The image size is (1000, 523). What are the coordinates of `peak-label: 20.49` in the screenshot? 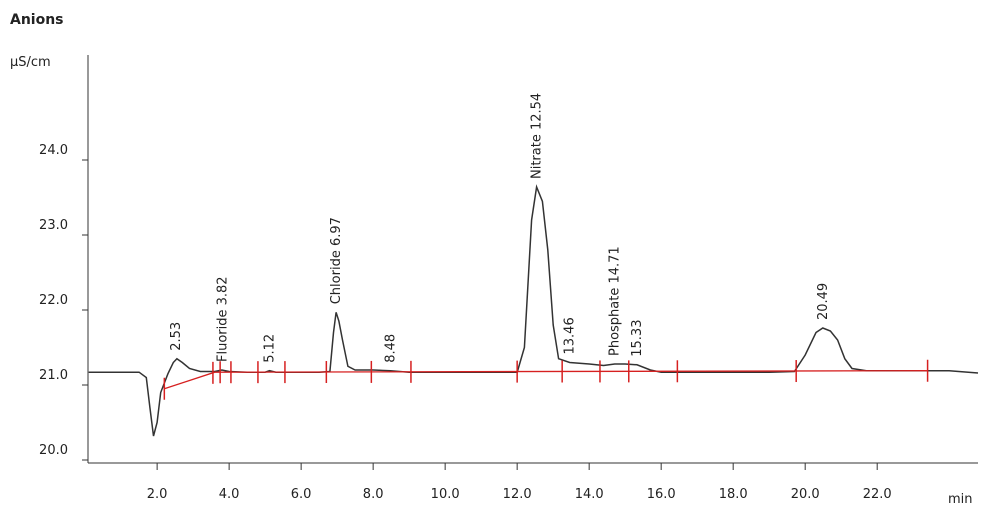 It's located at (823, 301).